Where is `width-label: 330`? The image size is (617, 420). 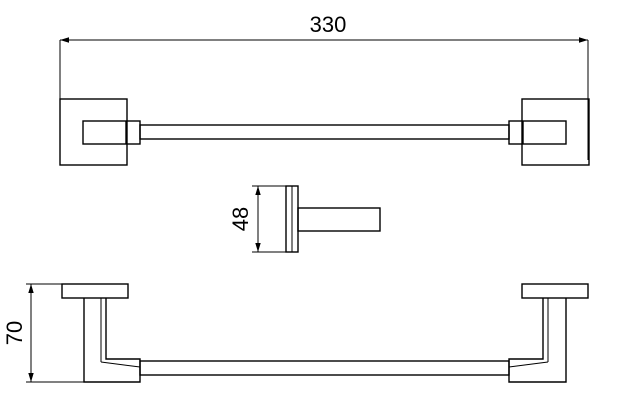
width-label: 330 is located at coordinates (328, 24).